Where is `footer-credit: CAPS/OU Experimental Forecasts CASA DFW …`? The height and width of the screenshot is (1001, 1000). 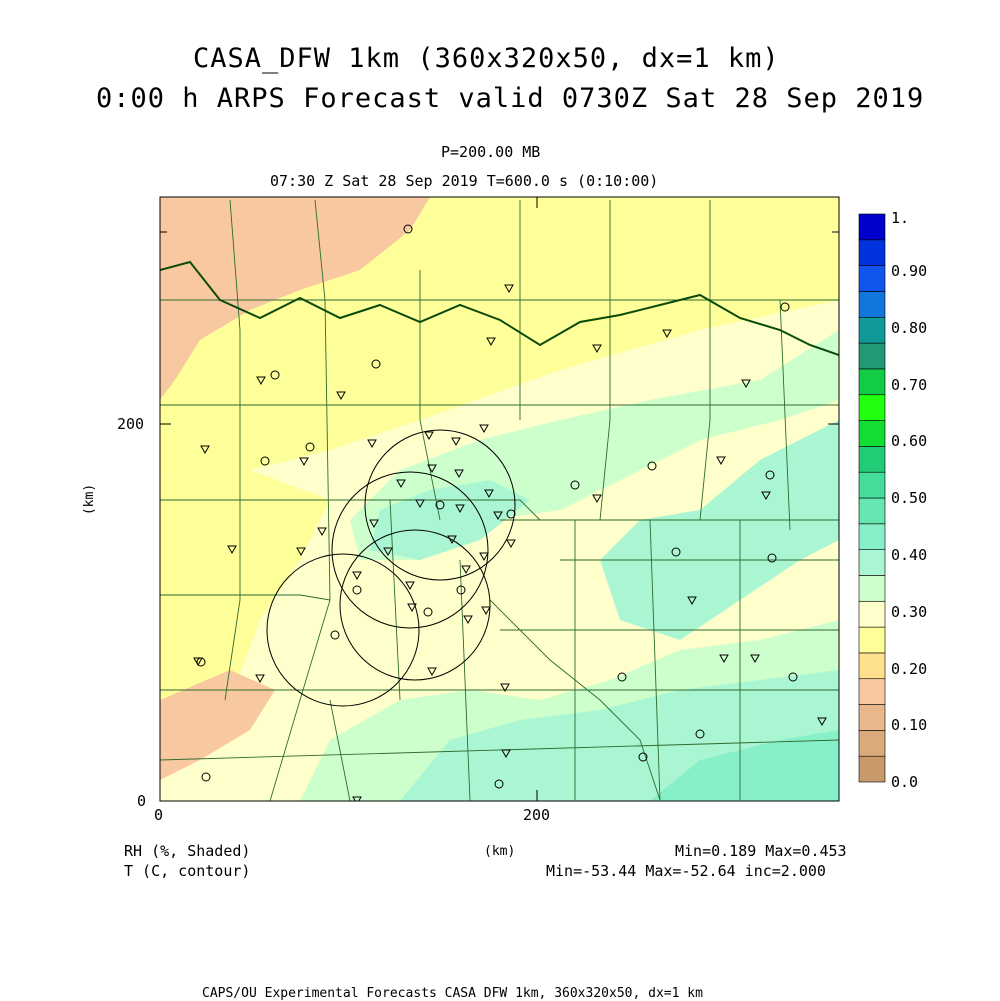 footer-credit: CAPS/OU Experimental Forecasts CASA DFW … is located at coordinates (452, 993).